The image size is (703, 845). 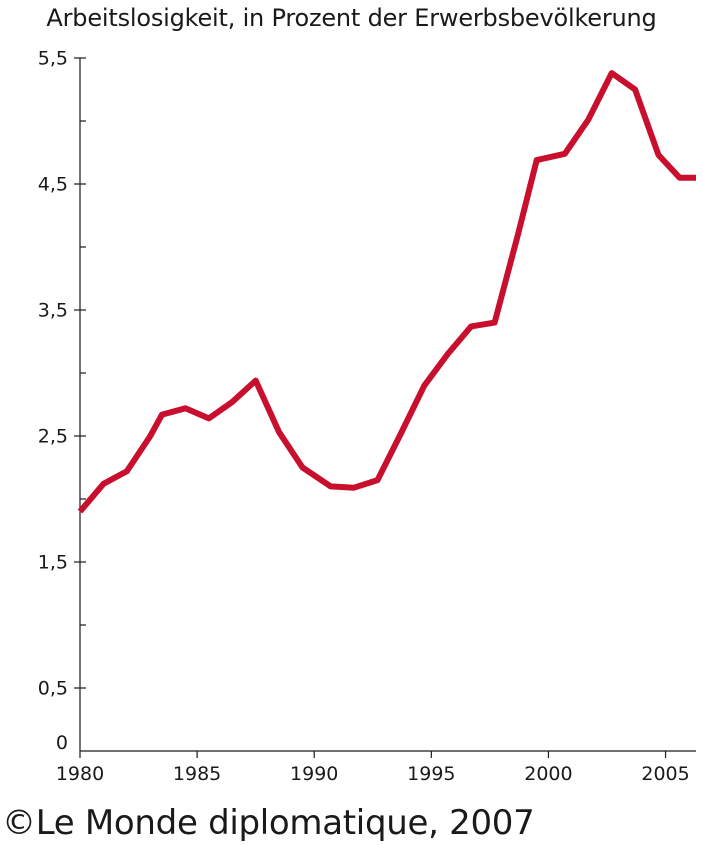 I want to click on y-tick-label: 1,5, so click(x=53, y=563).